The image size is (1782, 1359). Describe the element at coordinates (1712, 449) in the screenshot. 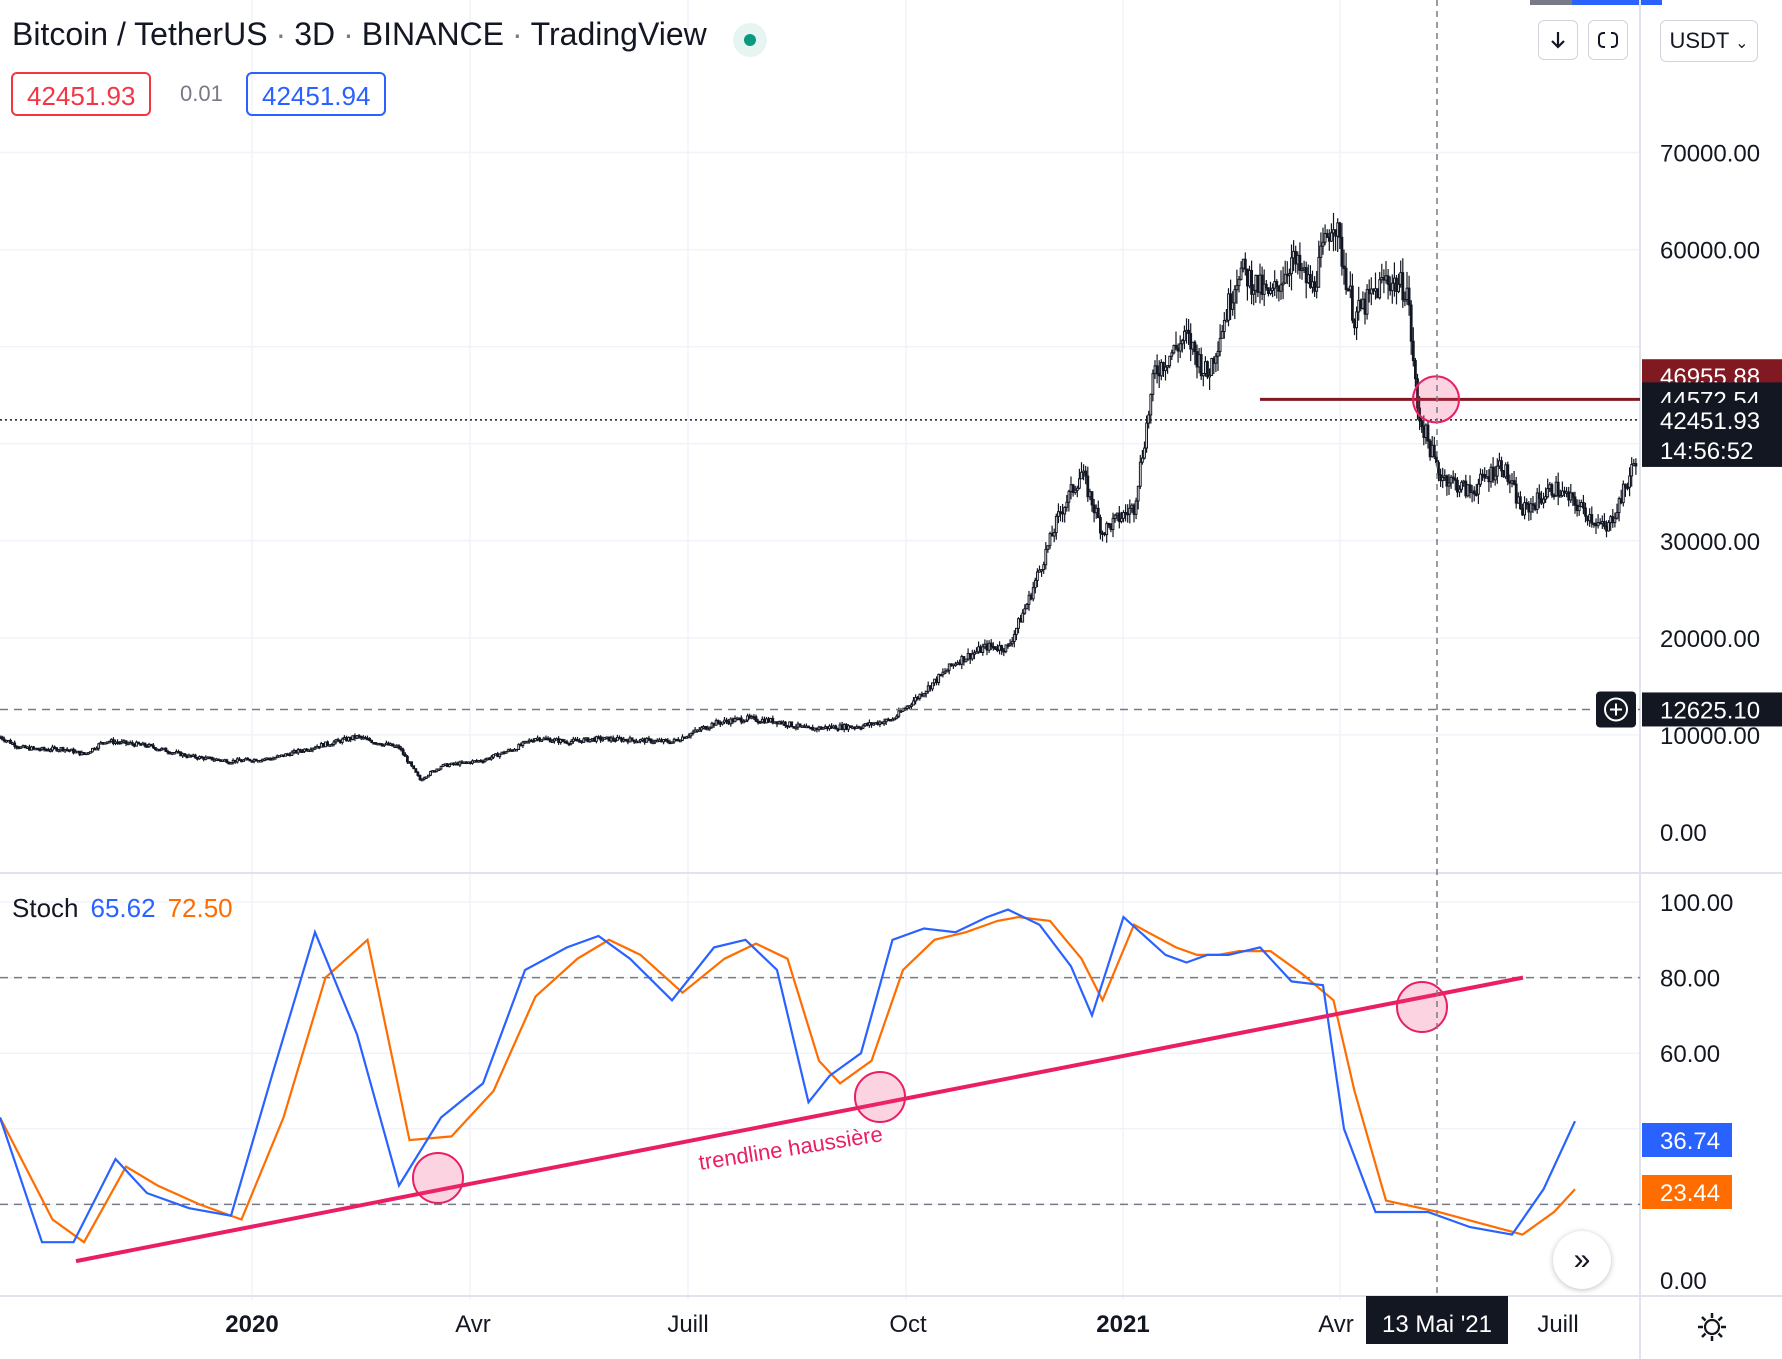

I see `price-label-bg` at that location.